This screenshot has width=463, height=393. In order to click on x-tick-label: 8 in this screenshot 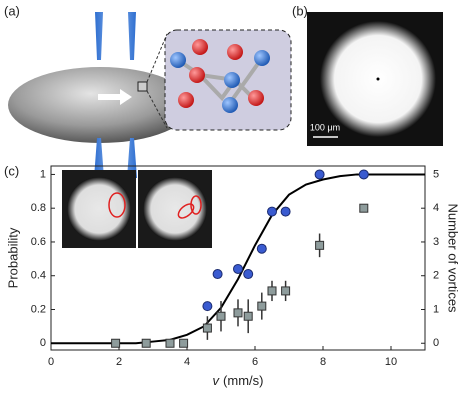, I will do `click(323, 362)`.